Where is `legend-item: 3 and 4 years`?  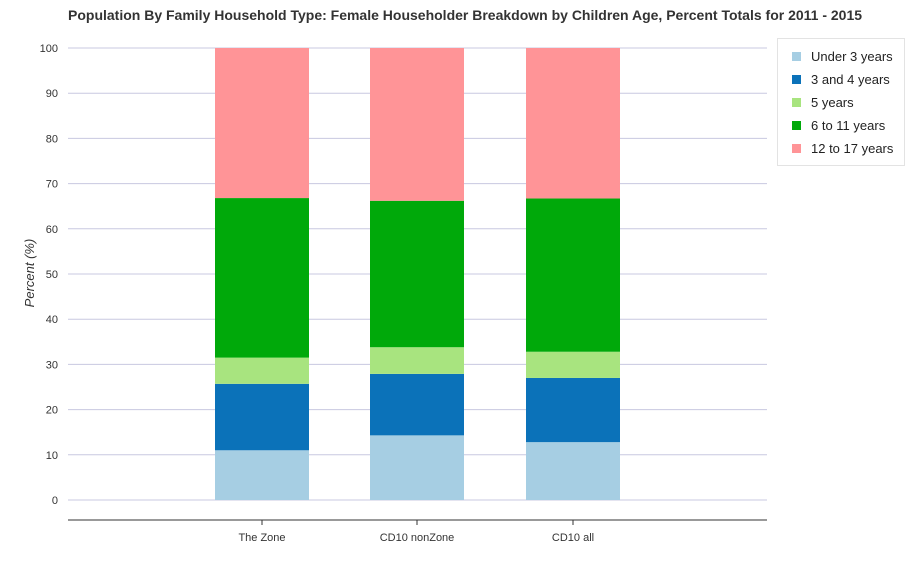 legend-item: 3 and 4 years is located at coordinates (841, 79).